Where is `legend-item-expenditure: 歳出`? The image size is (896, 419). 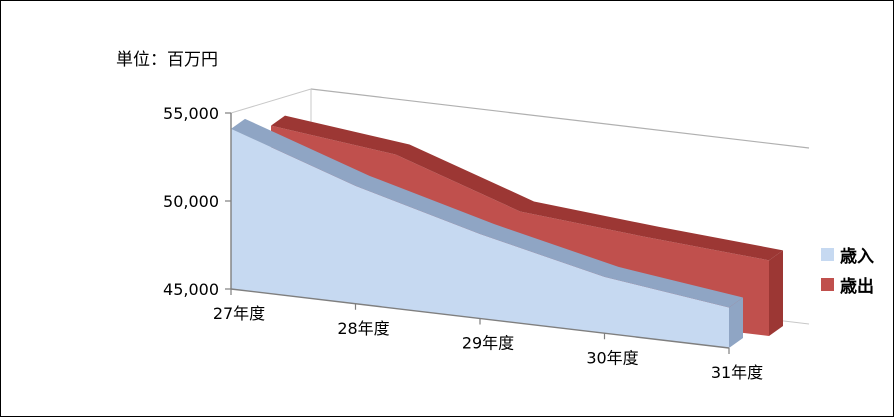
legend-item-expenditure: 歳出 is located at coordinates (847, 284).